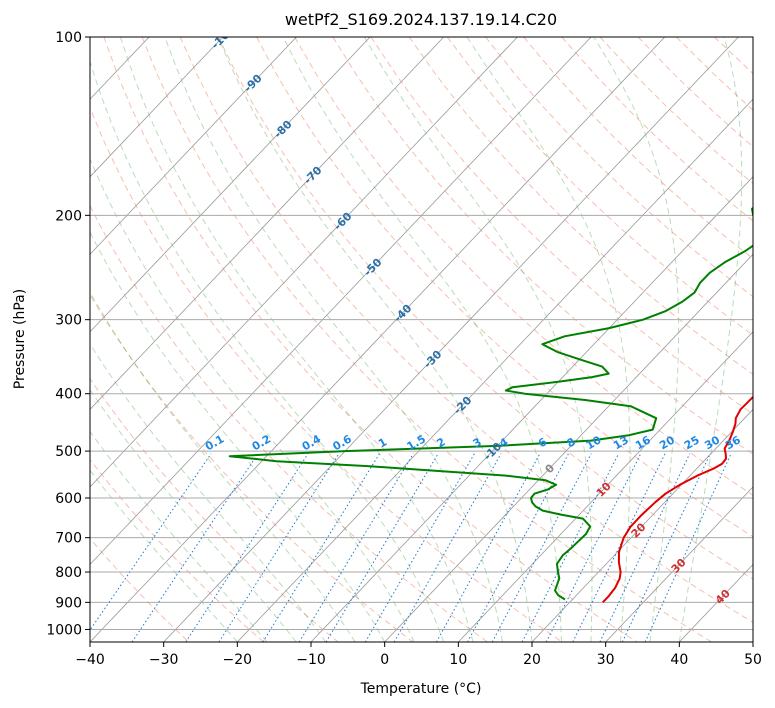 The image size is (775, 708). I want to click on x-tick-label: 20, so click(532, 660).